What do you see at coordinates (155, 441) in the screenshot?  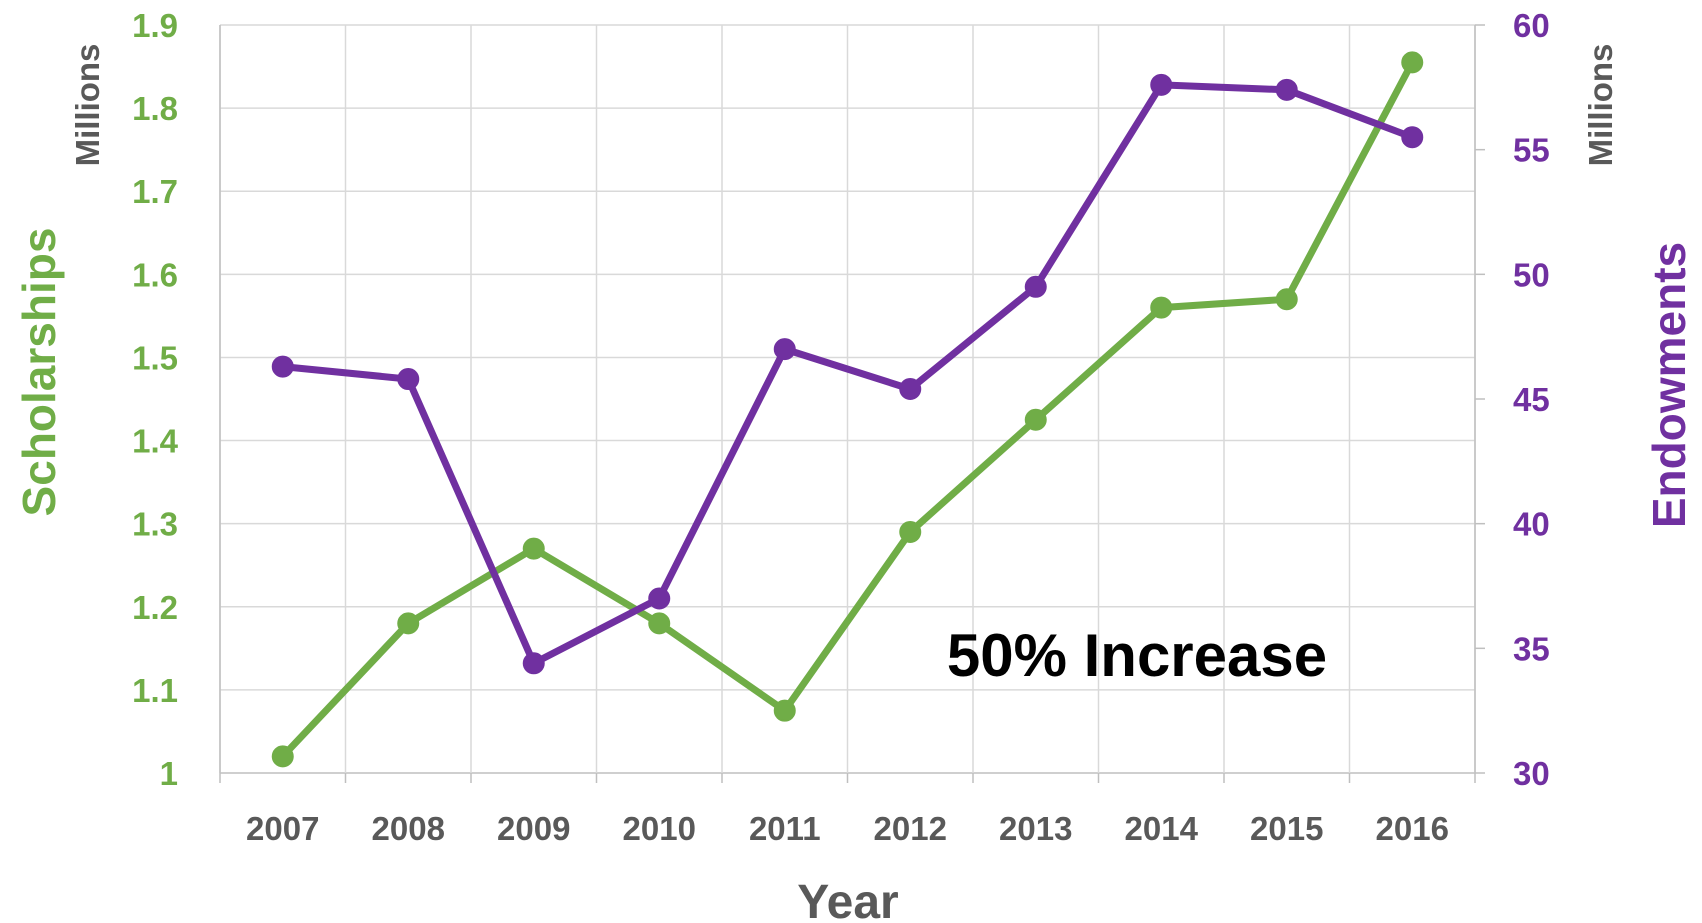 I see `left-tick-label: 1.4` at bounding box center [155, 441].